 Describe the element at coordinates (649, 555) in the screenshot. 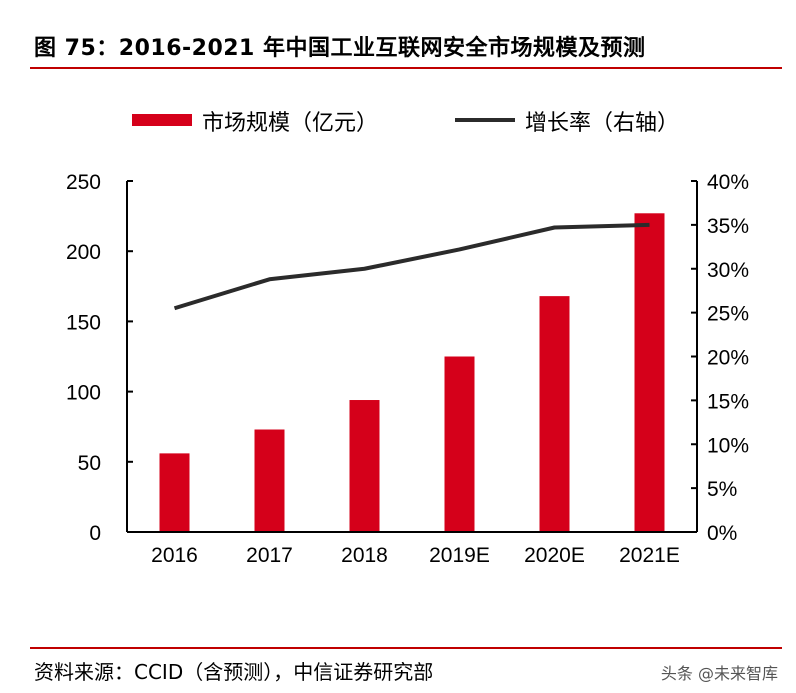

I see `x-tick-label: 2021E` at that location.